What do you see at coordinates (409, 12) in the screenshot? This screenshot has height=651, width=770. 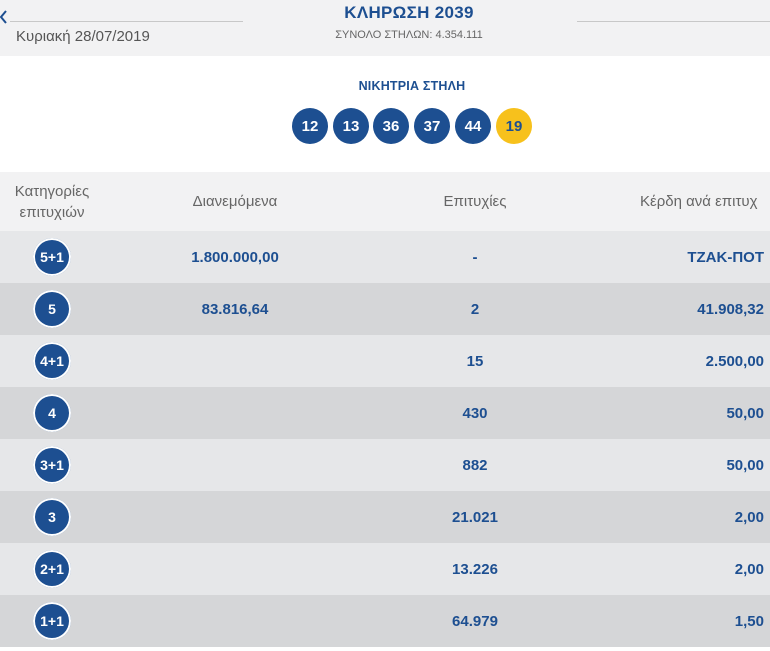 I see `draw-title: ΚΛΗΡΩΣΗ 2039` at bounding box center [409, 12].